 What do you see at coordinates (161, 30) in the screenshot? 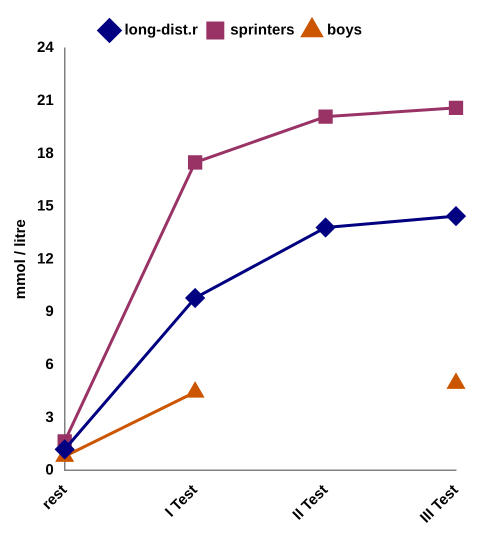
I see `legend-label: long-dist.r` at bounding box center [161, 30].